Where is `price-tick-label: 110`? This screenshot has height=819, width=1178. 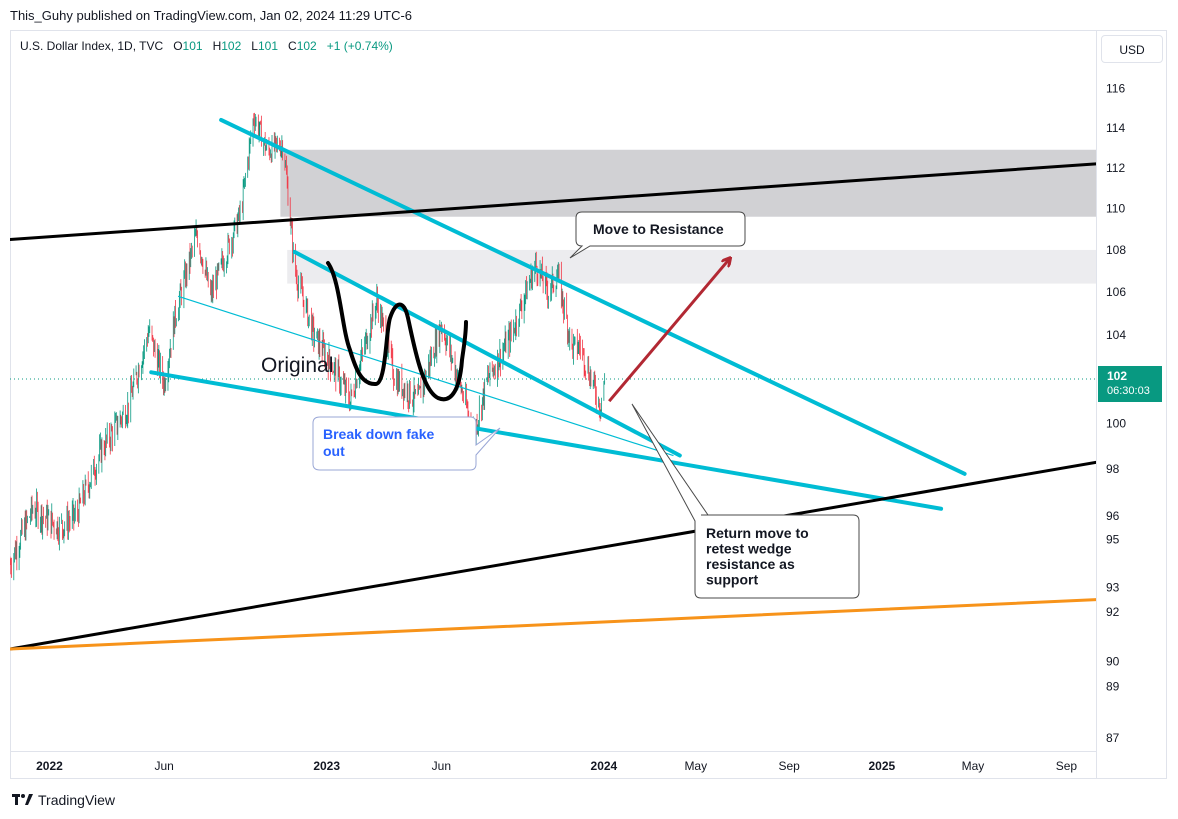
price-tick-label: 110 is located at coordinates (1115, 209).